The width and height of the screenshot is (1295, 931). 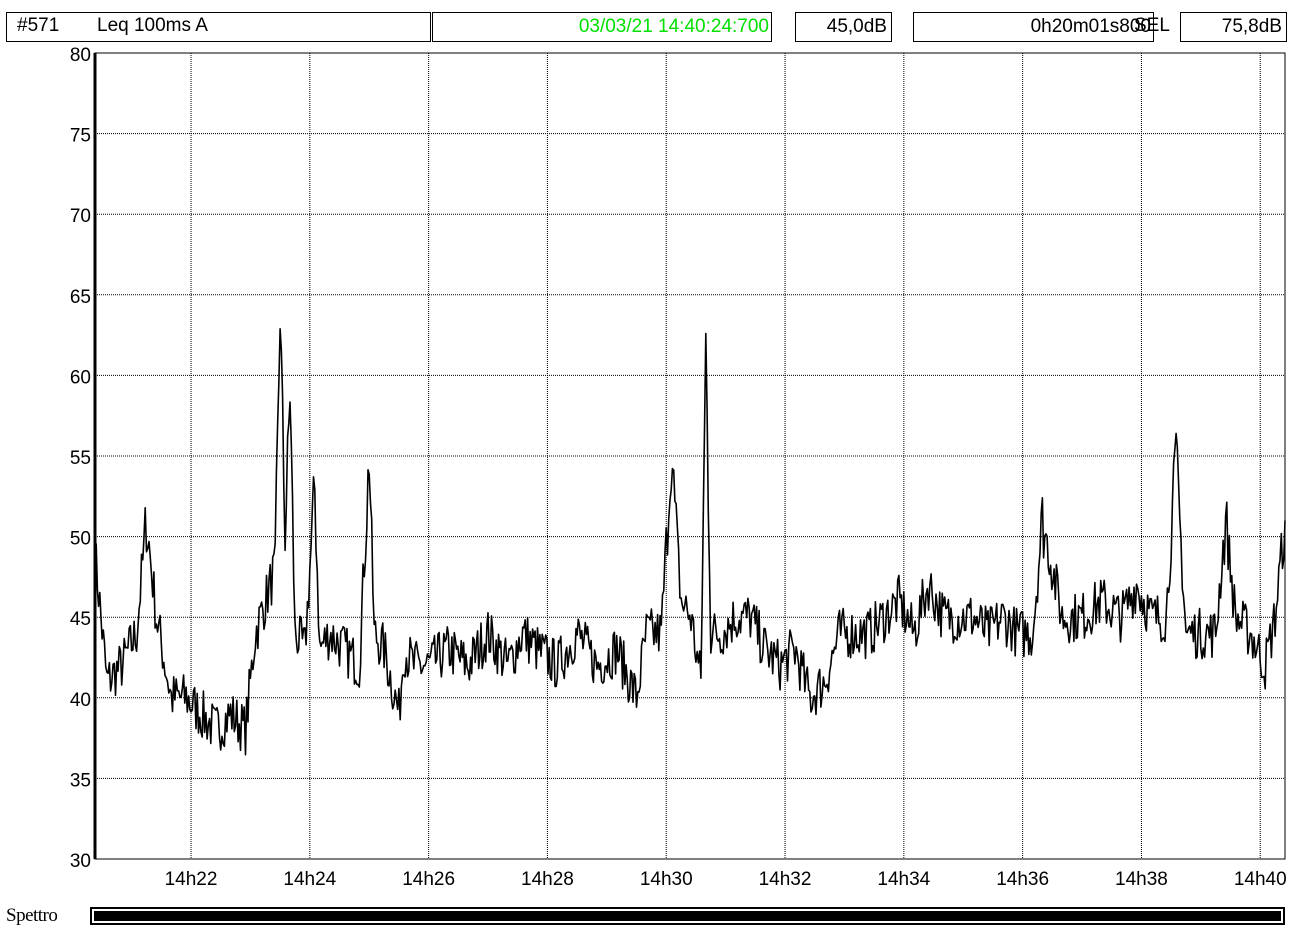 What do you see at coordinates (152, 25) in the screenshot?
I see `measure-type: Leq 100ms A` at bounding box center [152, 25].